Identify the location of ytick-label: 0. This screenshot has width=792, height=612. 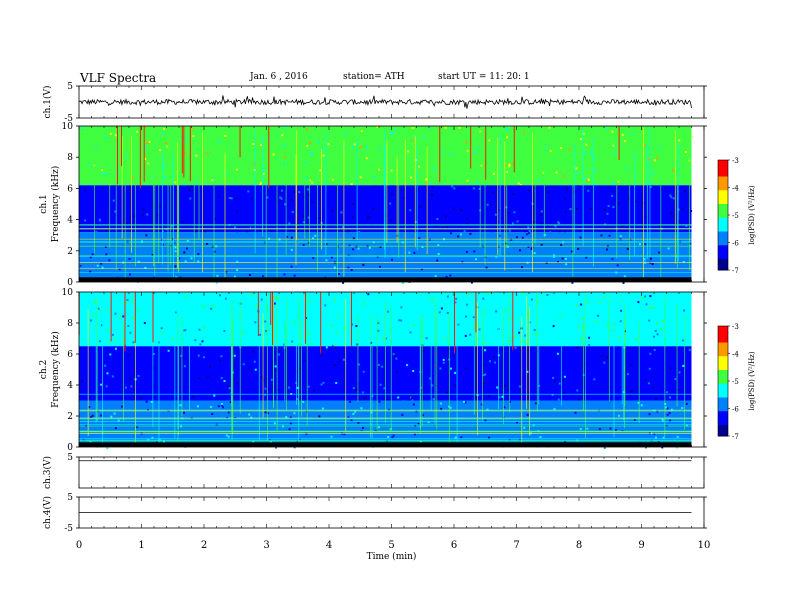
(70, 283).